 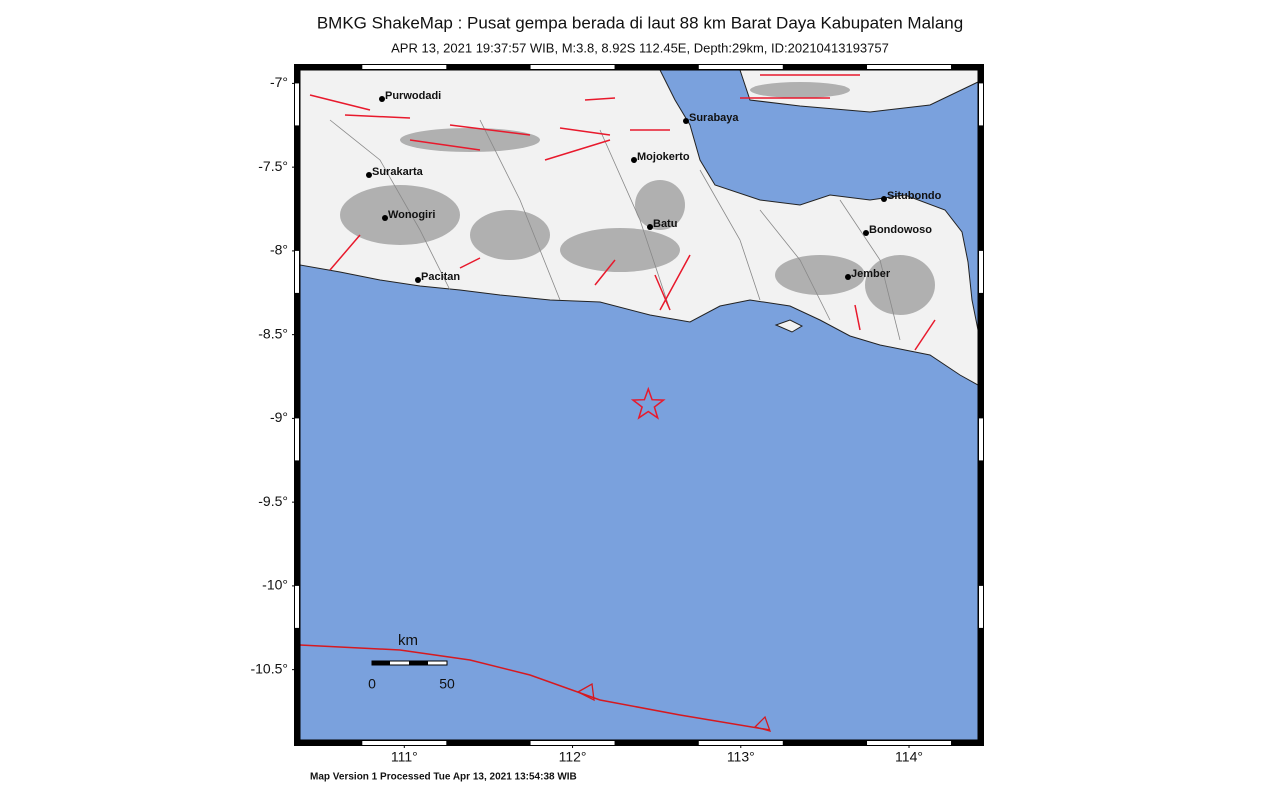 I want to click on lat-tick-label: -10°, so click(x=275, y=585).